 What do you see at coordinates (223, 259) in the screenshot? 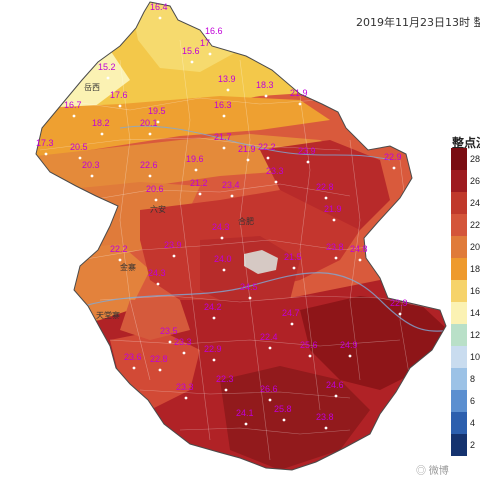
I see `station-reading: 24.0` at bounding box center [223, 259].